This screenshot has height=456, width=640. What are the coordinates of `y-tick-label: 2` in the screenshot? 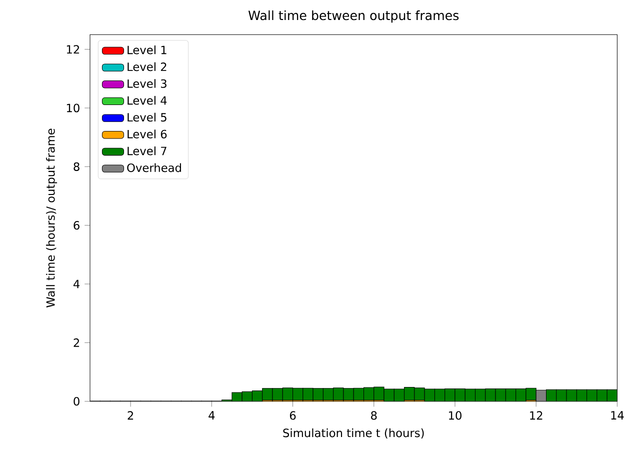 It's located at (77, 342).